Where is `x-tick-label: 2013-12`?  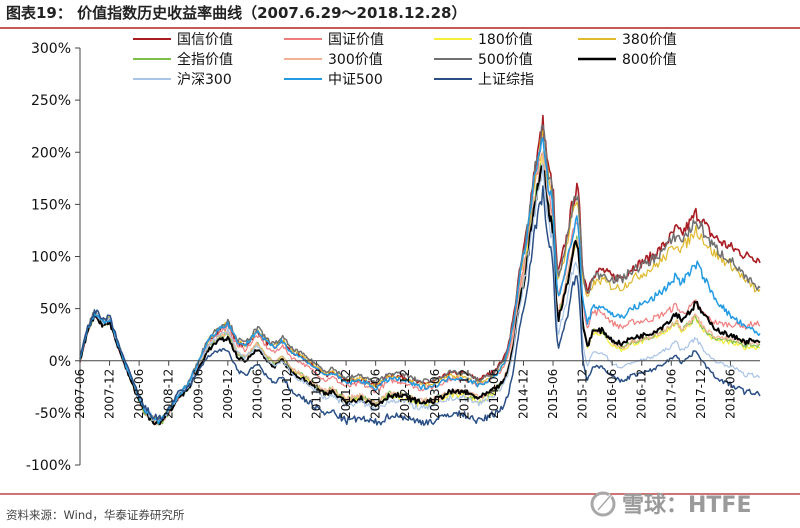 x-tick-label: 2013-12 is located at coordinates (464, 394).